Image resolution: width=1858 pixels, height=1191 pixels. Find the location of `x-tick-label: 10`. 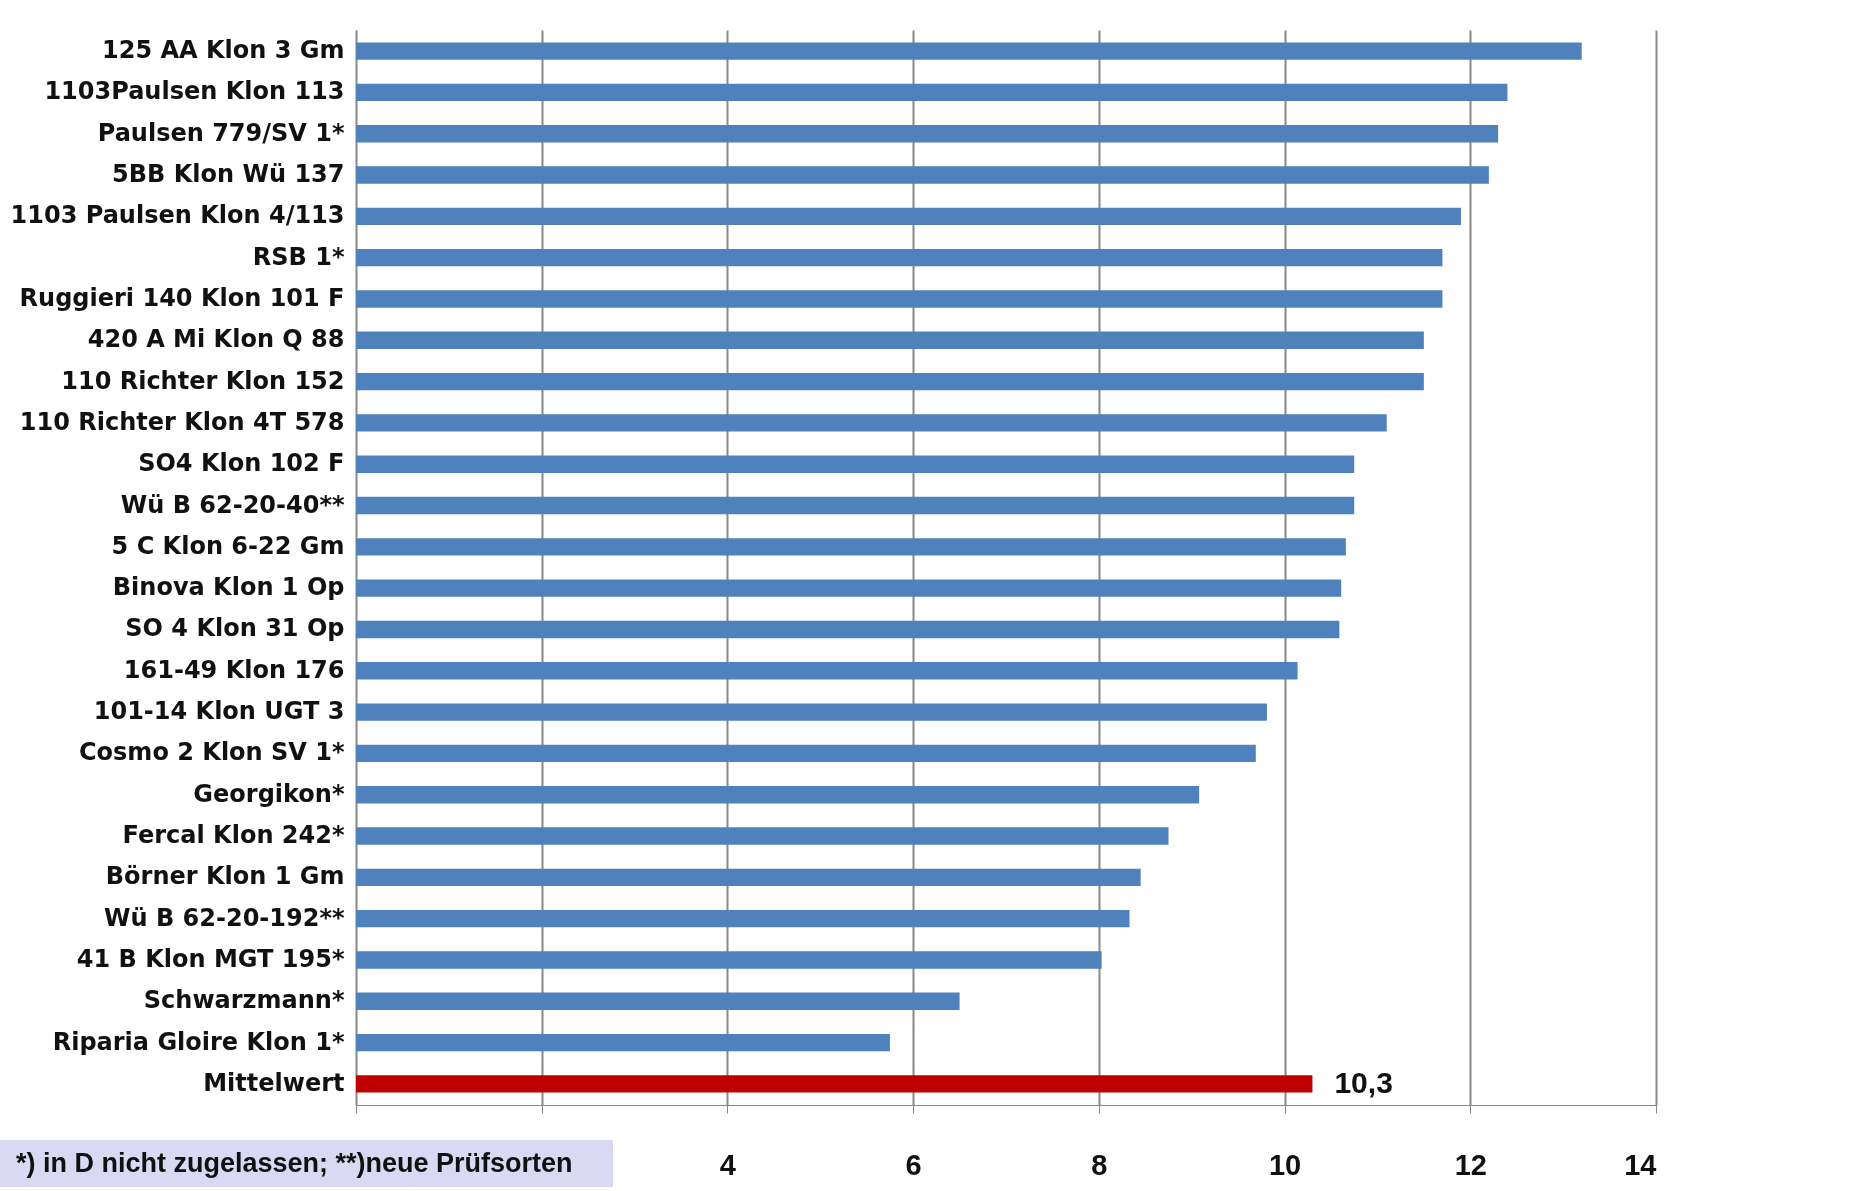

x-tick-label: 10 is located at coordinates (1285, 1164).